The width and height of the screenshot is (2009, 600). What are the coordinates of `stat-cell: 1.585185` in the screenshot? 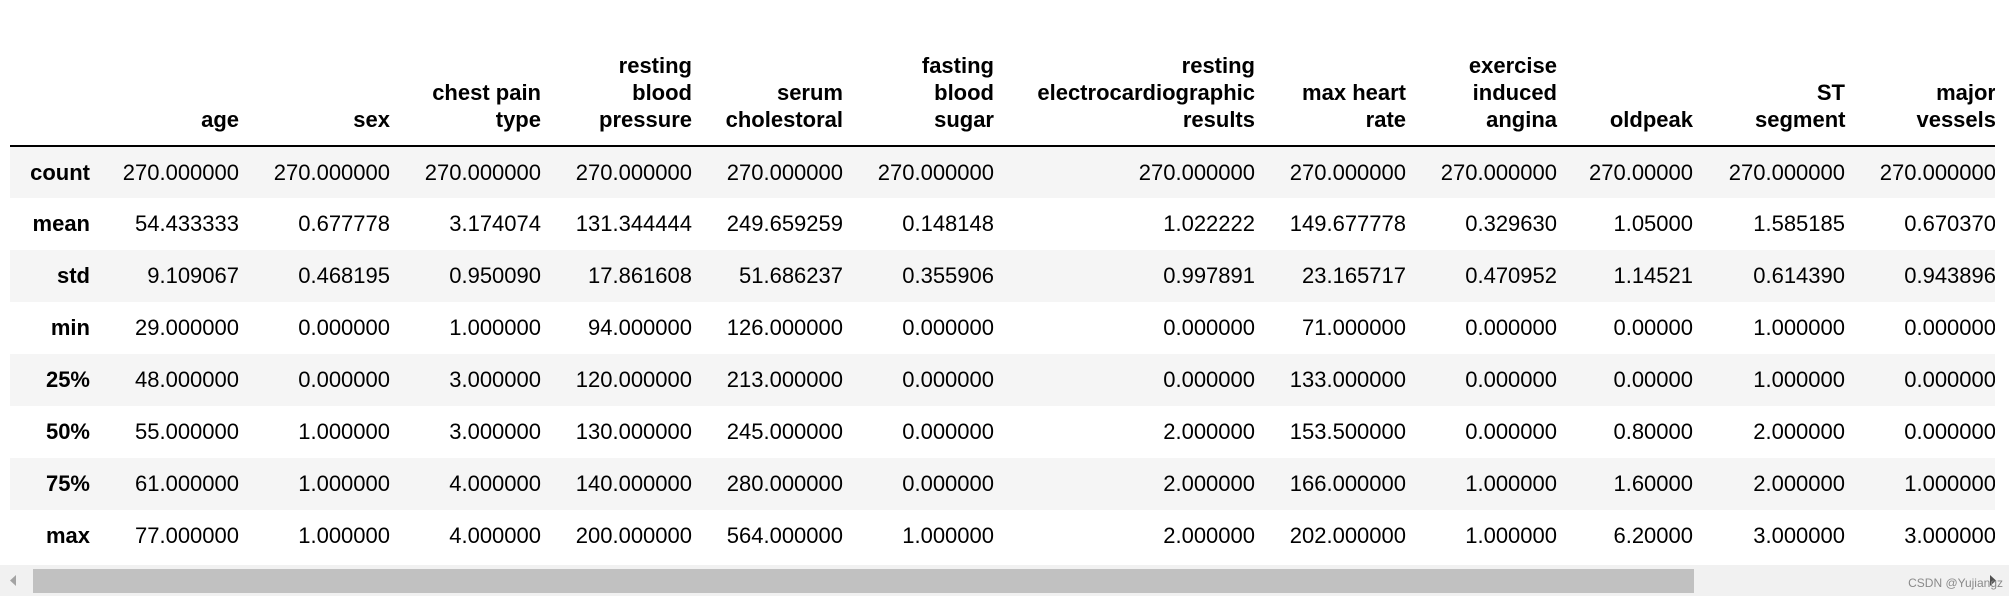 It's located at (1799, 223).